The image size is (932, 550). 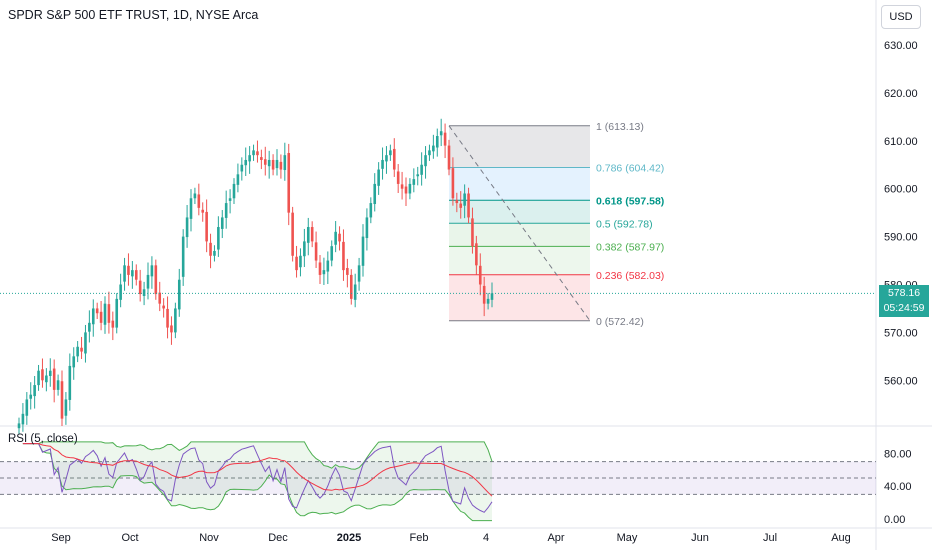 I want to click on rsi-lower-band, so click(x=257, y=482).